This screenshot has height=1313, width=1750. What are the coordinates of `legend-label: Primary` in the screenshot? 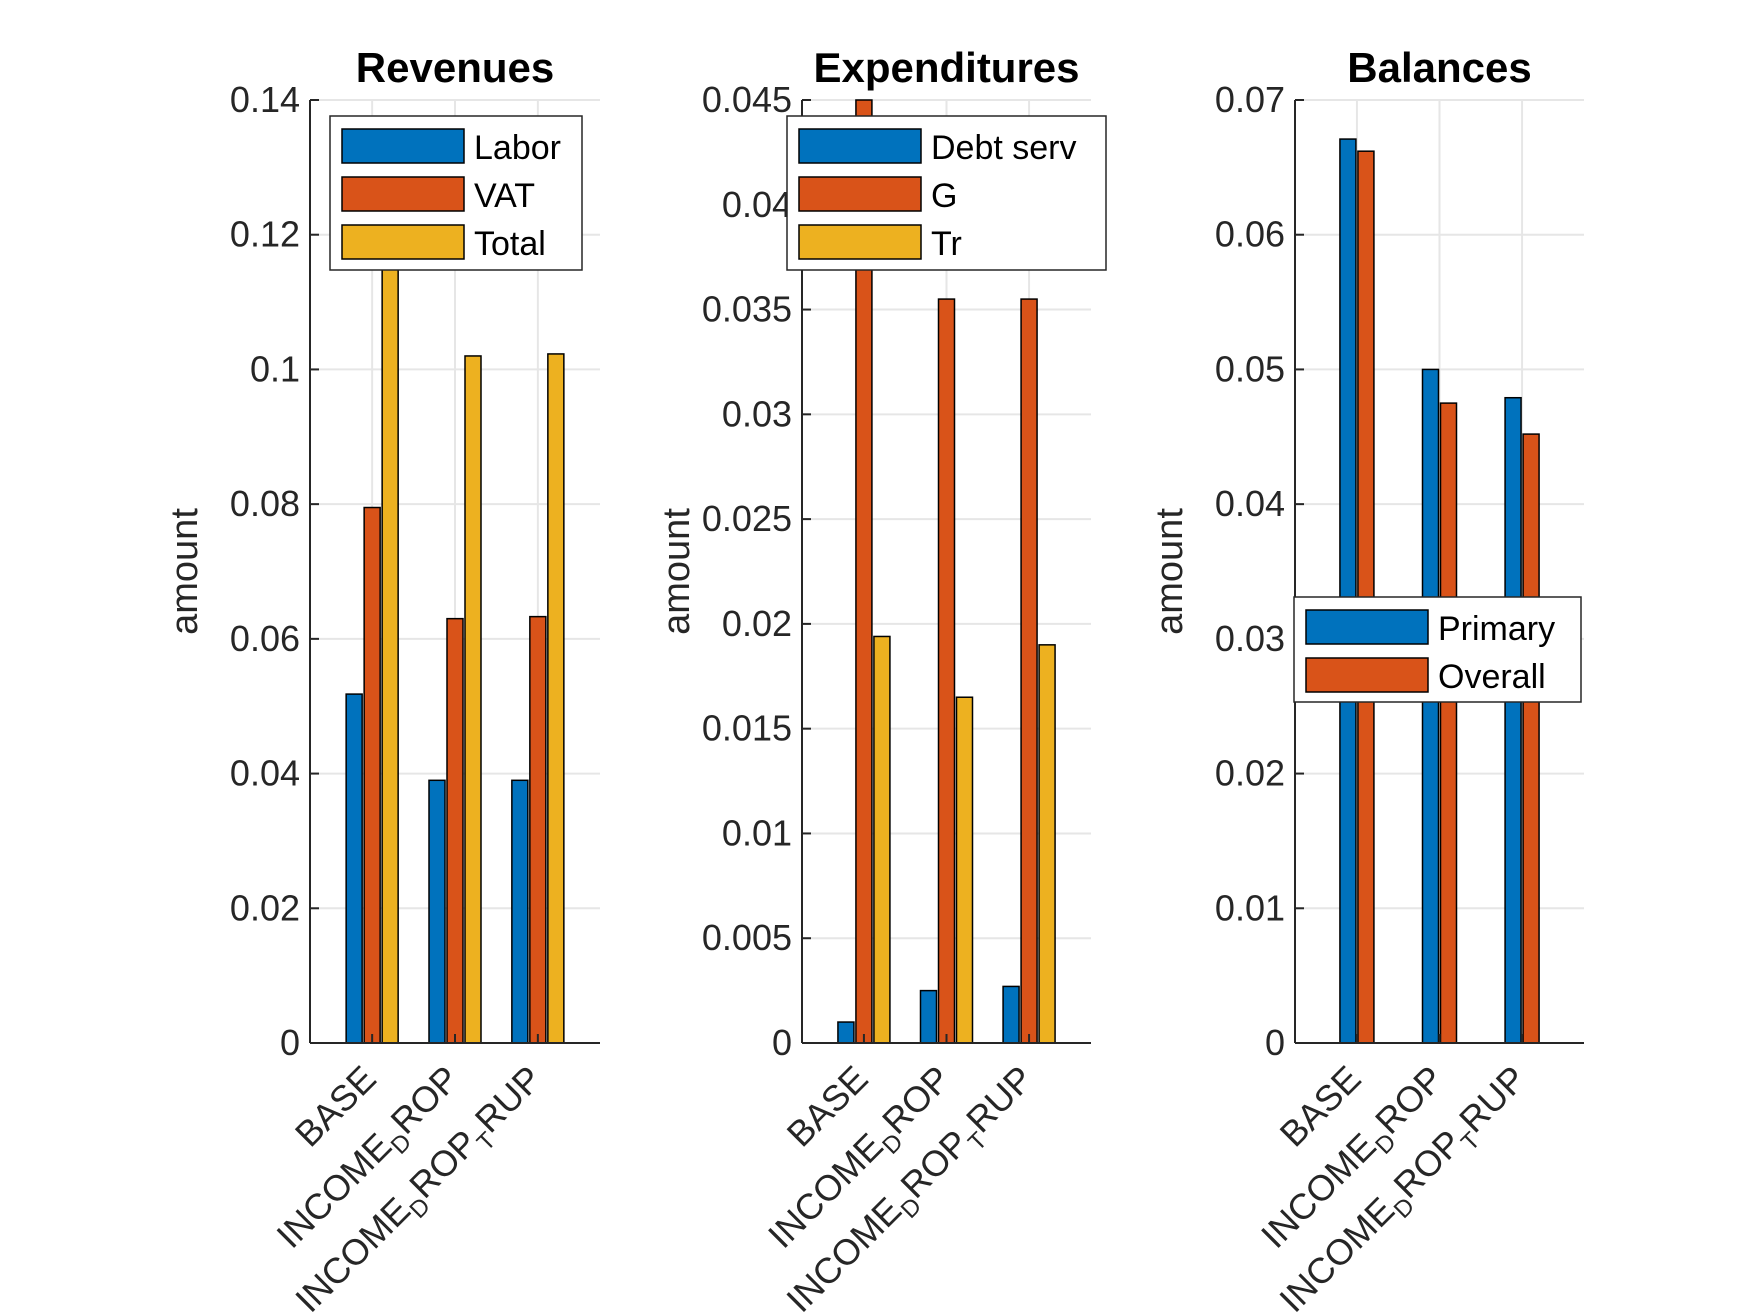 It's located at (1496, 629).